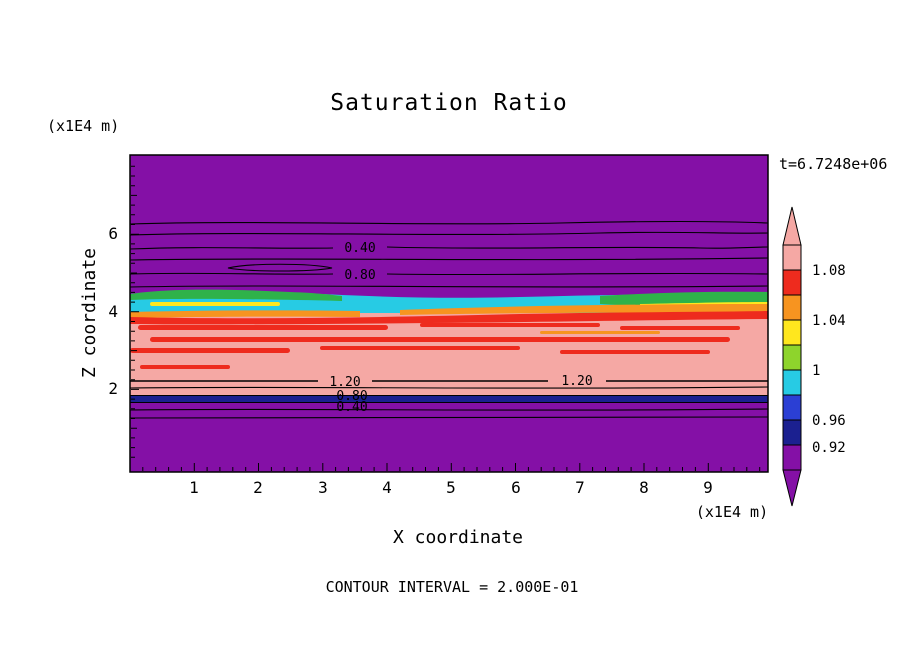 This screenshot has height=654, width=904. Describe the element at coordinates (708, 487) in the screenshot. I see `x-tick-label: 9` at that location.